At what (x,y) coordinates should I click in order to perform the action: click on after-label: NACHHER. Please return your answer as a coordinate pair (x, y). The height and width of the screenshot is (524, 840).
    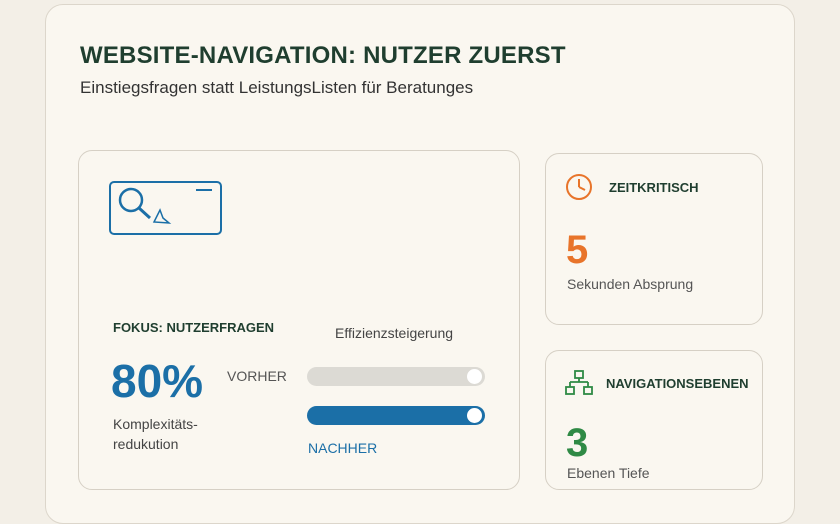
    Looking at the image, I should click on (343, 448).